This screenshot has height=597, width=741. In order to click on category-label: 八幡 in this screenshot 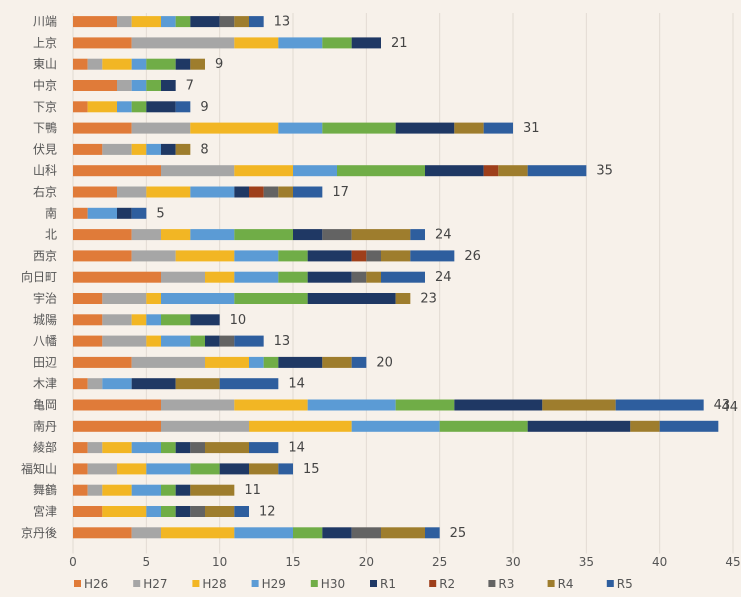, I will do `click(45, 340)`.